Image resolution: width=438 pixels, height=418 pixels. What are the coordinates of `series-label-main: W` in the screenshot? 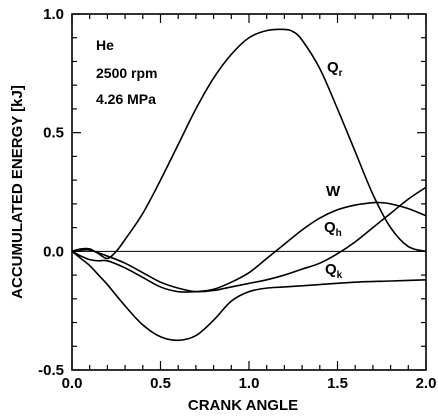 It's located at (333, 191).